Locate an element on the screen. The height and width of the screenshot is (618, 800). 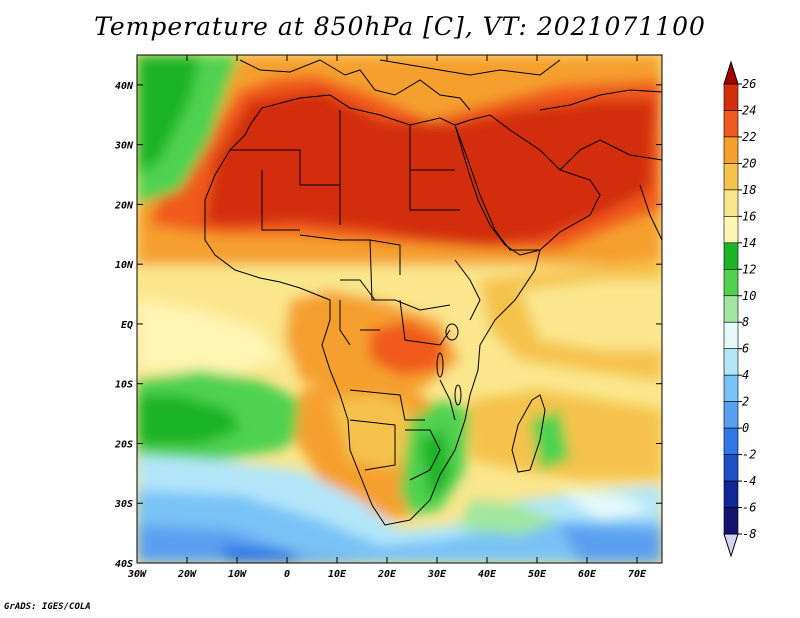
colorbar-label: 6 is located at coordinates (745, 349).